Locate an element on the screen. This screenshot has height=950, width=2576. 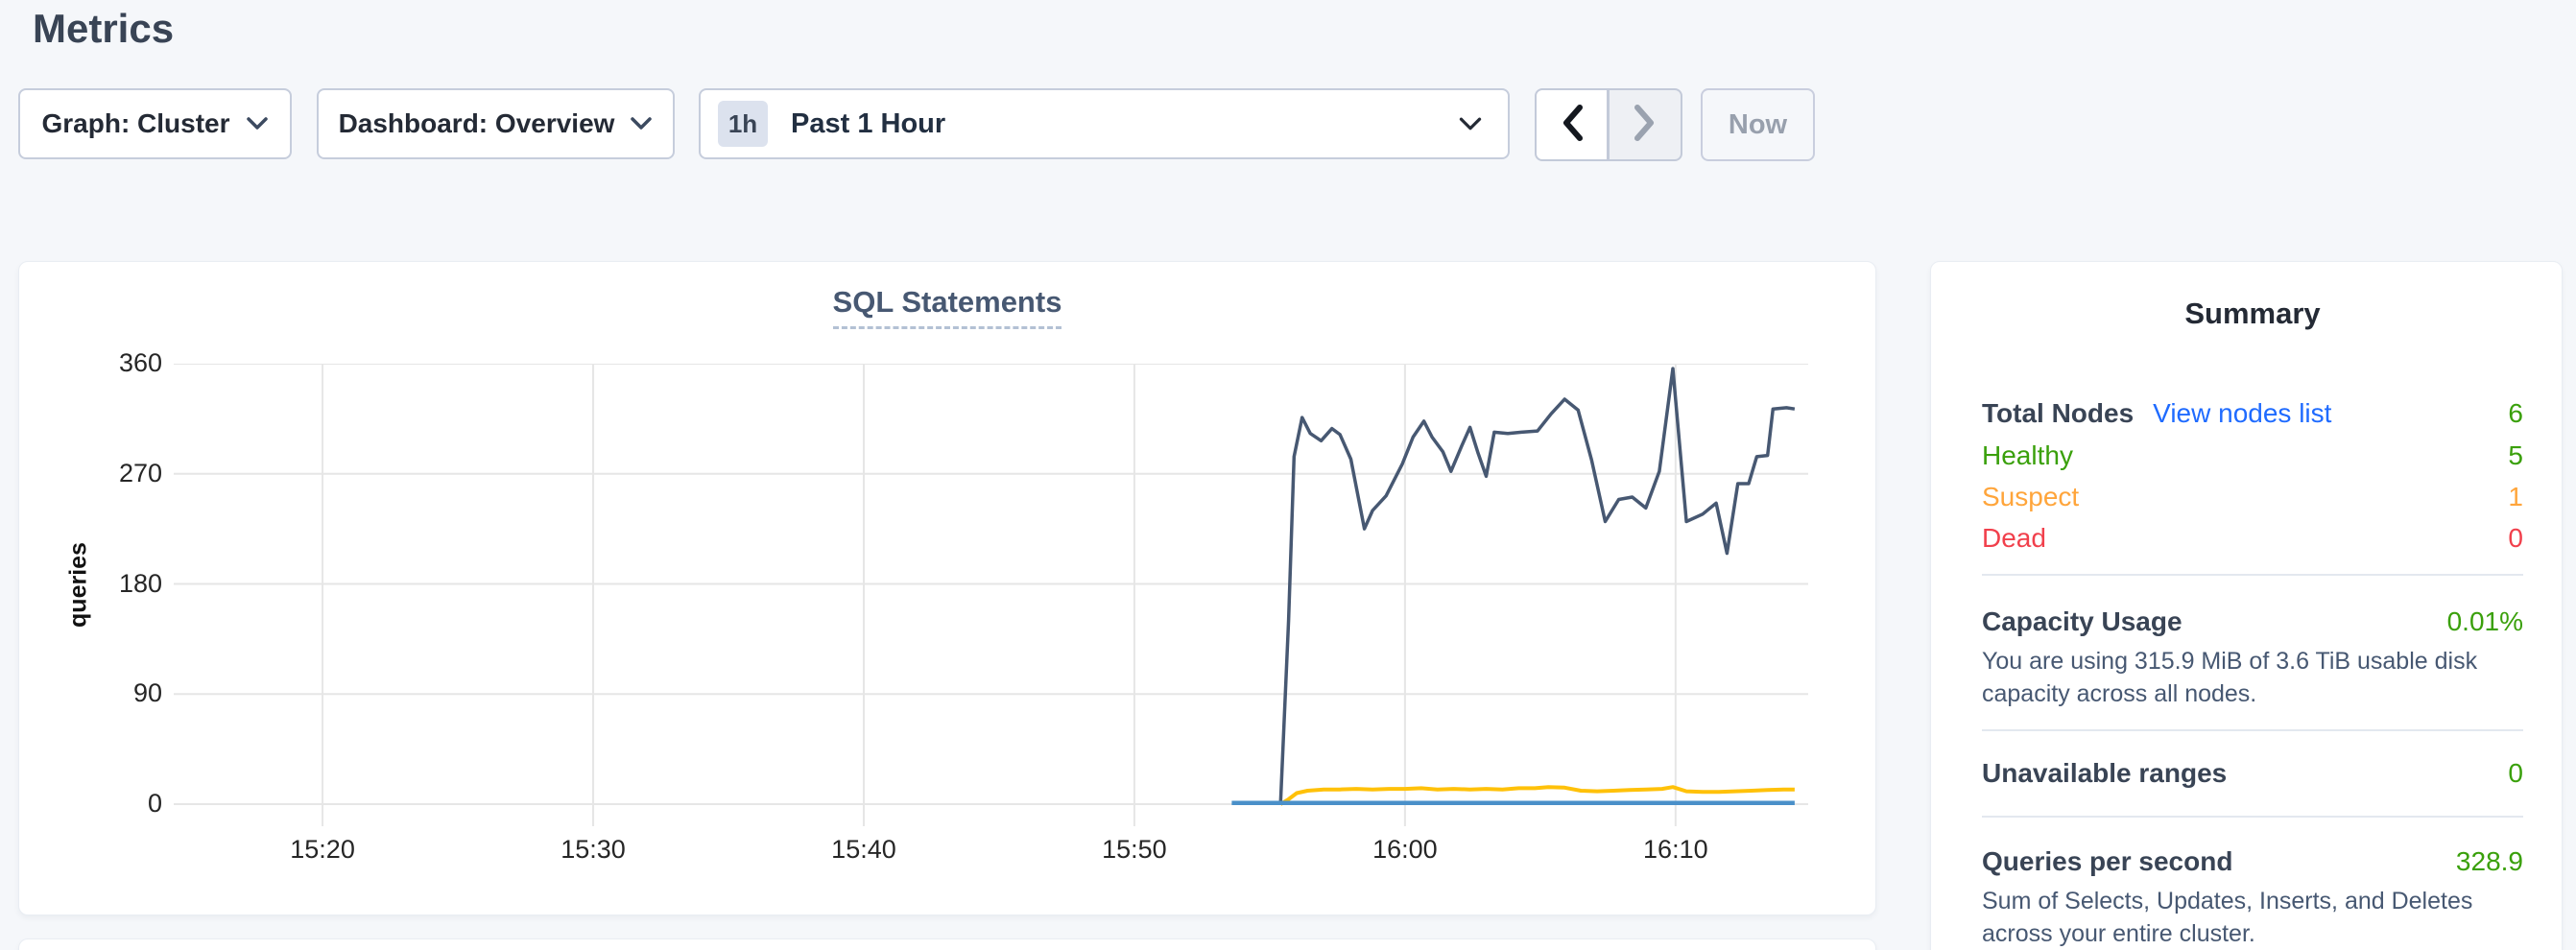
dashboard-dropdown: Dashboard: Overview is located at coordinates (496, 123).